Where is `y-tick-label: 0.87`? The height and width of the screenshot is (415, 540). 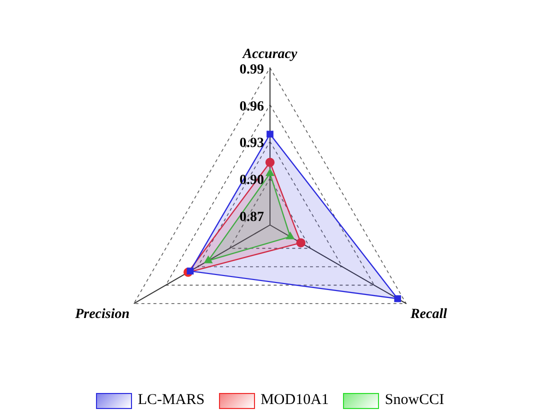
y-tick-label: 0.87 is located at coordinates (252, 217).